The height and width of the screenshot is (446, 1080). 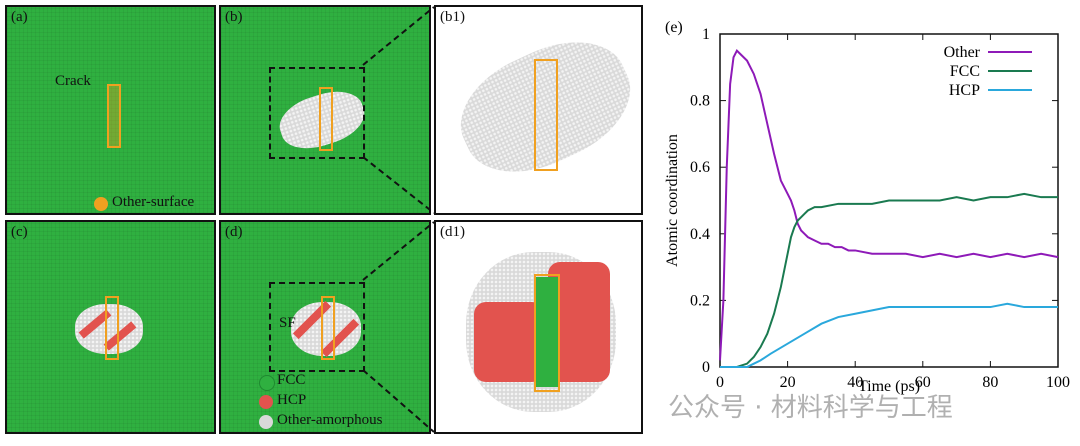 What do you see at coordinates (509, 342) in the screenshot?
I see `hcp-region-zoom` at bounding box center [509, 342].